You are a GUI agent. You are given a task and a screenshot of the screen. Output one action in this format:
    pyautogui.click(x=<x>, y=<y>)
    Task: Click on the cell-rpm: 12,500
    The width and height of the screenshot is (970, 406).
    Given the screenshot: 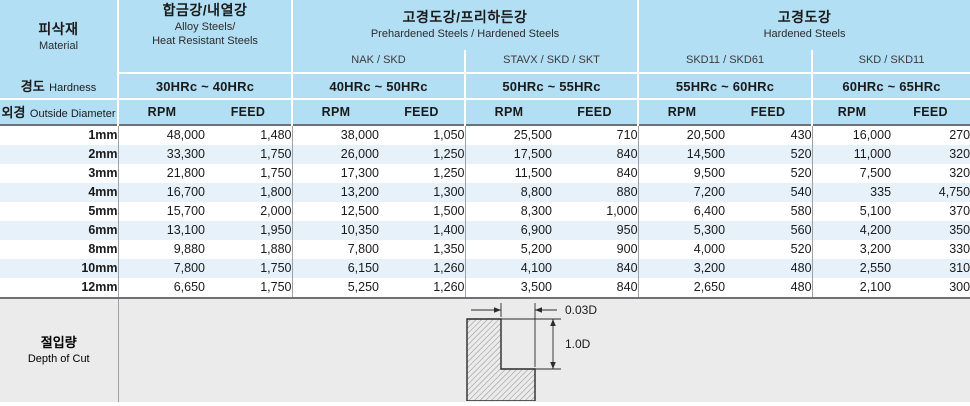 What is the action you would take?
    pyautogui.click(x=335, y=211)
    